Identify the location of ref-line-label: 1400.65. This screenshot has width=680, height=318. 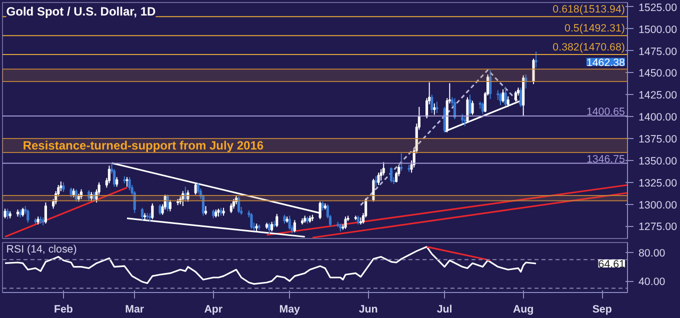
(606, 112).